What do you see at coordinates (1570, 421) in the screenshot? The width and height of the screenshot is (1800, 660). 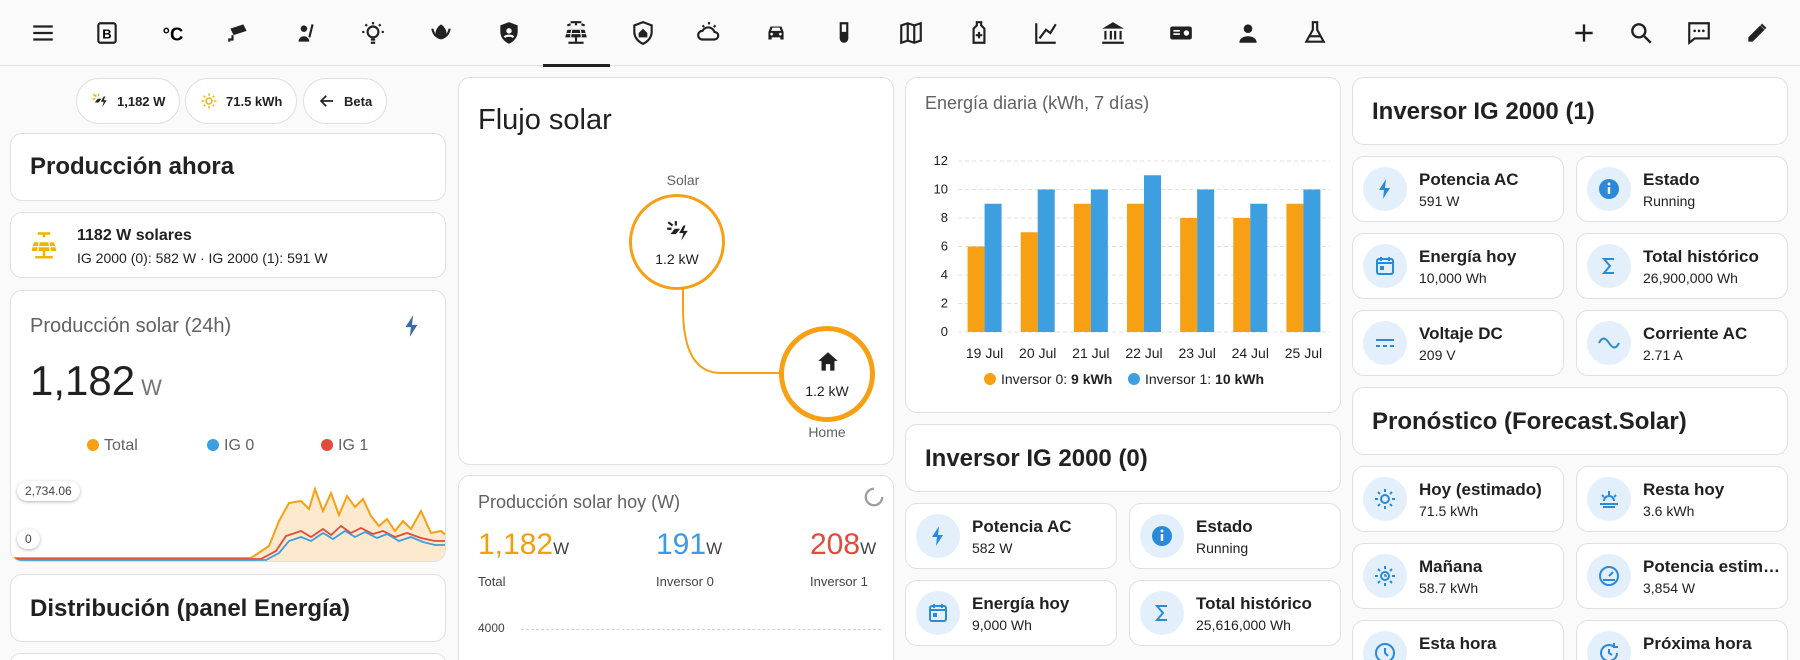 I see `forecast-header-card: Pronóstico (Forecast.Solar)` at bounding box center [1570, 421].